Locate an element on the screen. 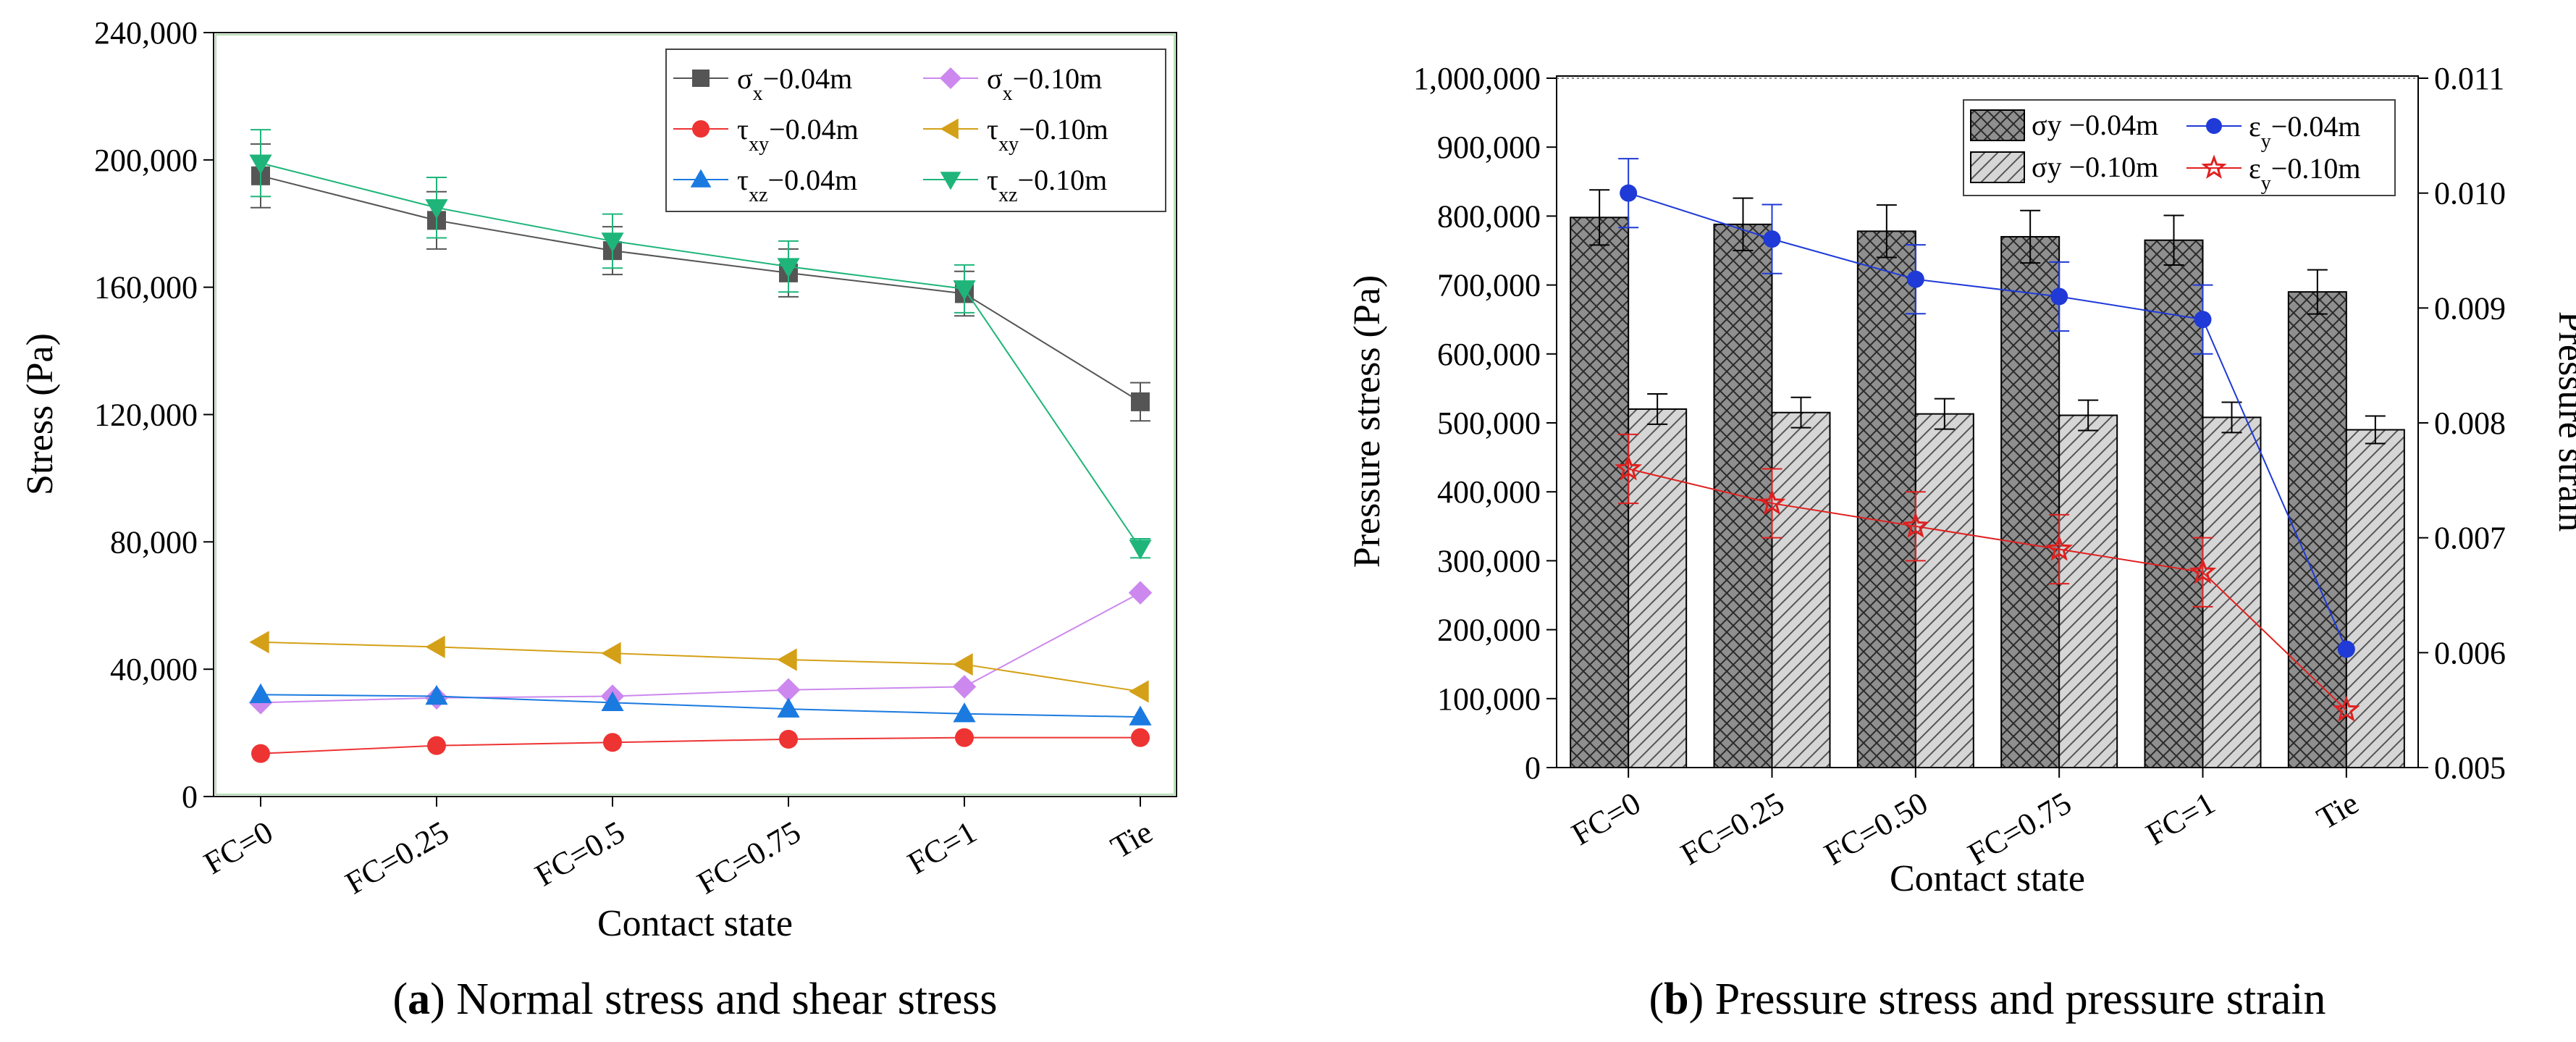 The height and width of the screenshot is (1042, 2576). panel-b-y-tick-label: 800,000 is located at coordinates (1489, 216).